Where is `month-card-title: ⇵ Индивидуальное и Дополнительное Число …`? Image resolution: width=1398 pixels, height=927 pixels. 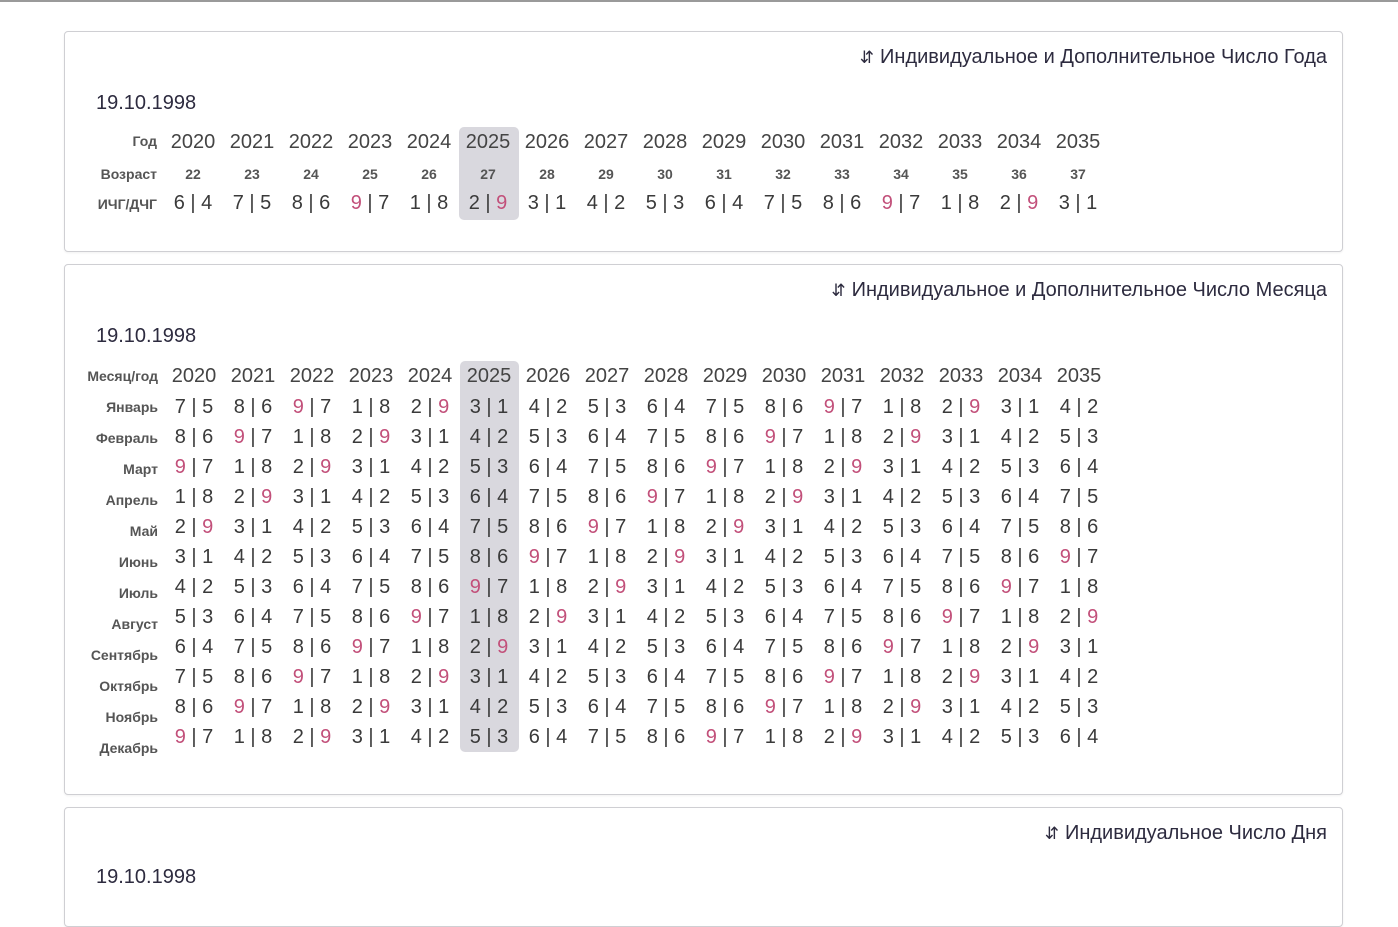 month-card-title: ⇵ Индивидуальное и Дополнительное Число … is located at coordinates (1079, 290).